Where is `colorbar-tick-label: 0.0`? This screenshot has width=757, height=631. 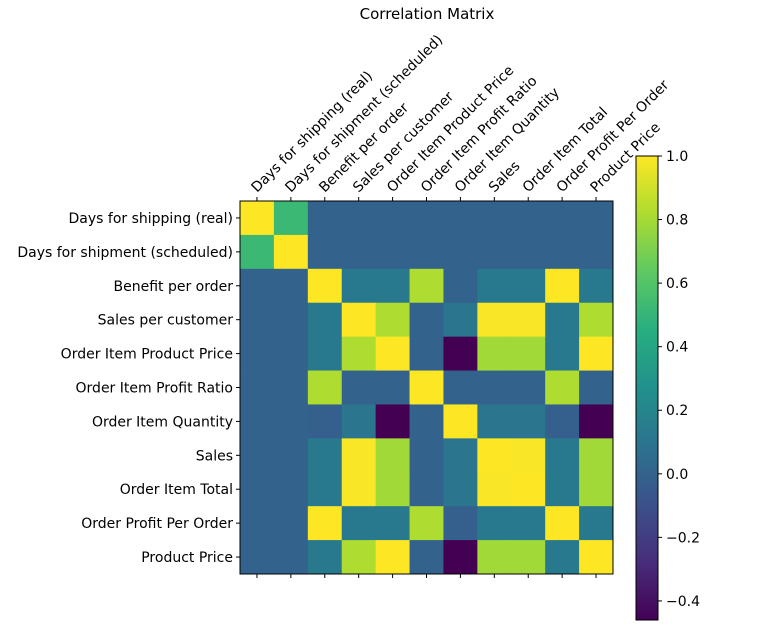
colorbar-tick-label: 0.0 is located at coordinates (677, 475).